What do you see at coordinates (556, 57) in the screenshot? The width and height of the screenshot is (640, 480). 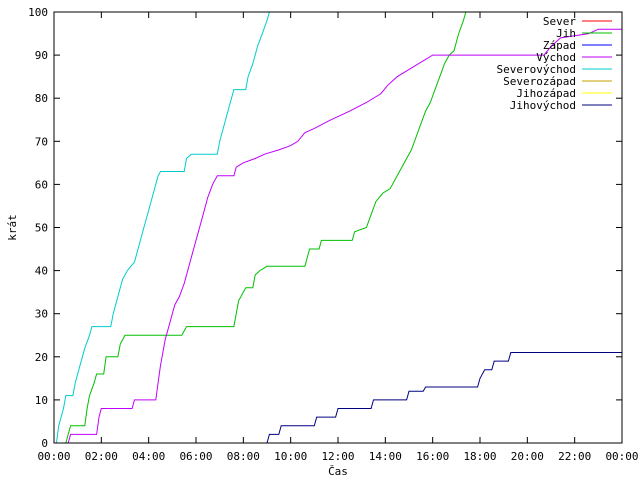 I see `legend-label-vychod: Východ` at bounding box center [556, 57].